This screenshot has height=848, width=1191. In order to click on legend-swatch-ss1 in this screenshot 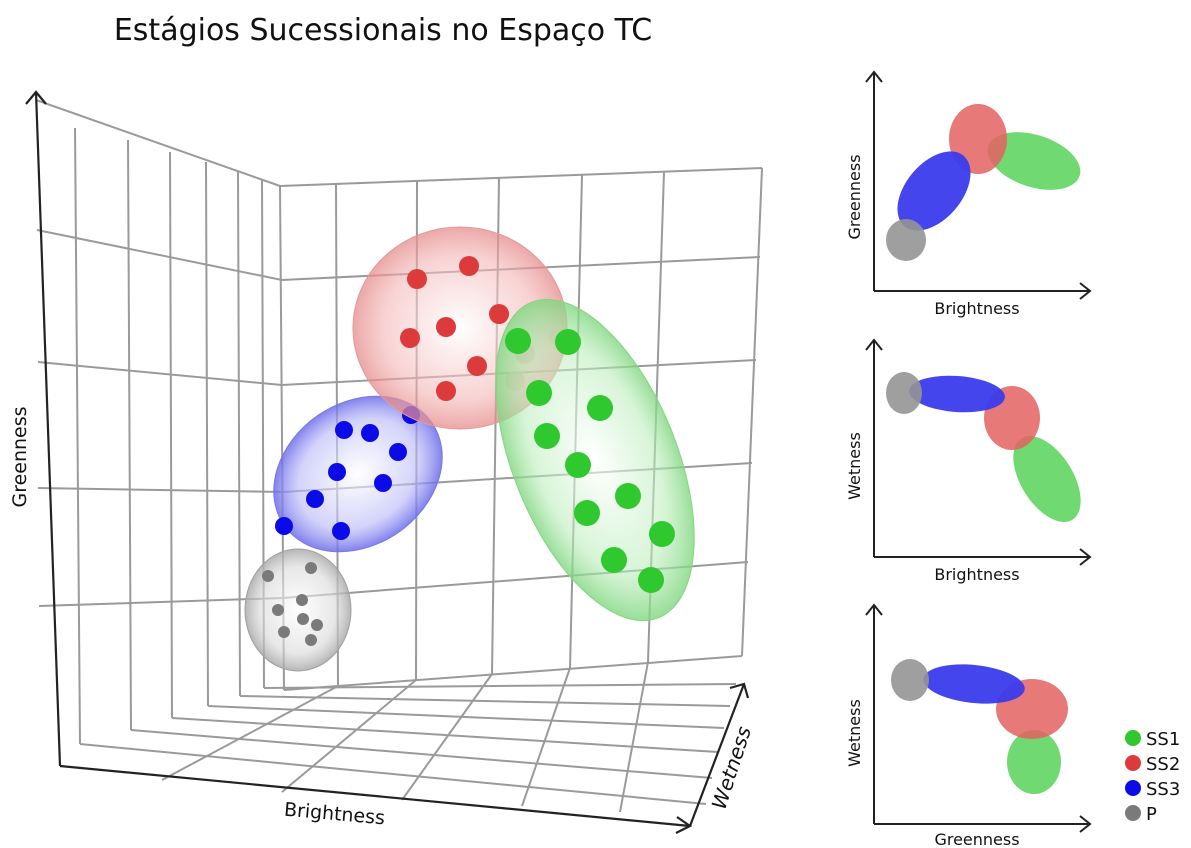, I will do `click(1133, 738)`.